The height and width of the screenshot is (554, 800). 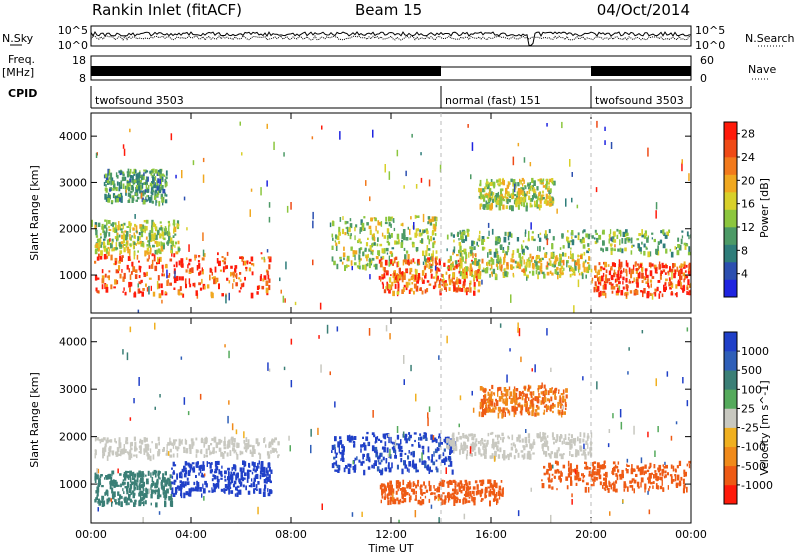 I want to click on x-tick-label-4: 12:00, so click(x=391, y=534).